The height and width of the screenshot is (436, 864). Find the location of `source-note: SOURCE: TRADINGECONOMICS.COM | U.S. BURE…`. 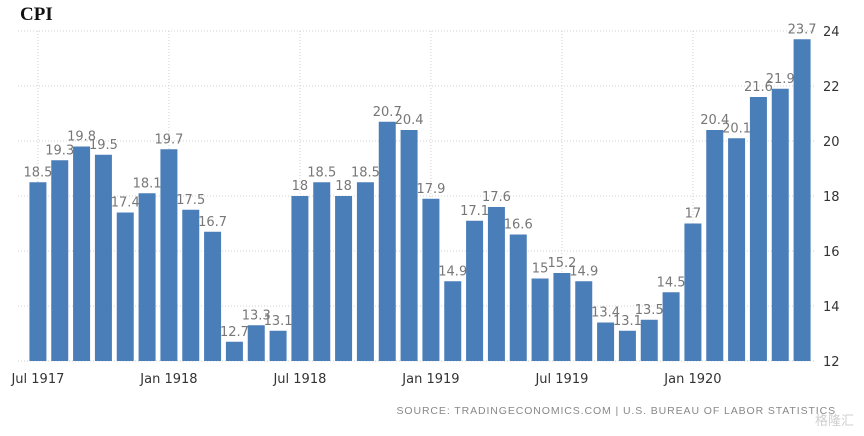

source-note: SOURCE: TRADINGECONOMICS.COM | U.S. BURE… is located at coordinates (616, 411).